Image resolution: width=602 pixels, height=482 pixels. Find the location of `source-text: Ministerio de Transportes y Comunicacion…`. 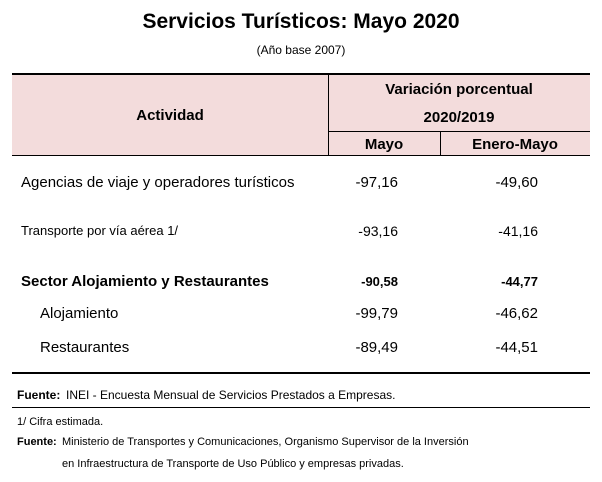

source-text: Ministerio de Transportes y Comunicacion… is located at coordinates (265, 442).